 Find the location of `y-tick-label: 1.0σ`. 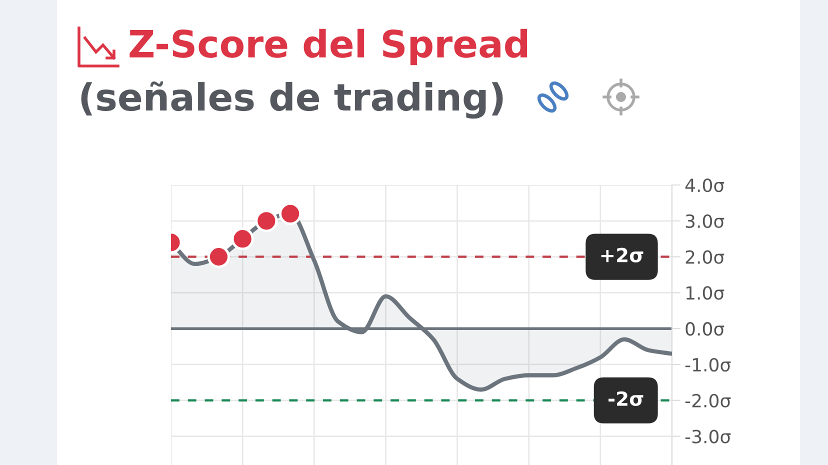

y-tick-label: 1.0σ is located at coordinates (705, 293).